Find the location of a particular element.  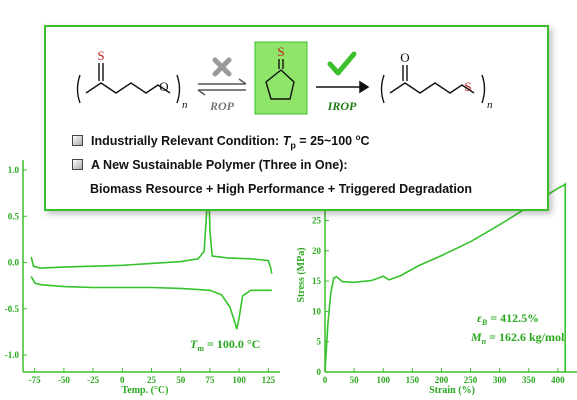

left-n-subscript: n is located at coordinates (185, 105).